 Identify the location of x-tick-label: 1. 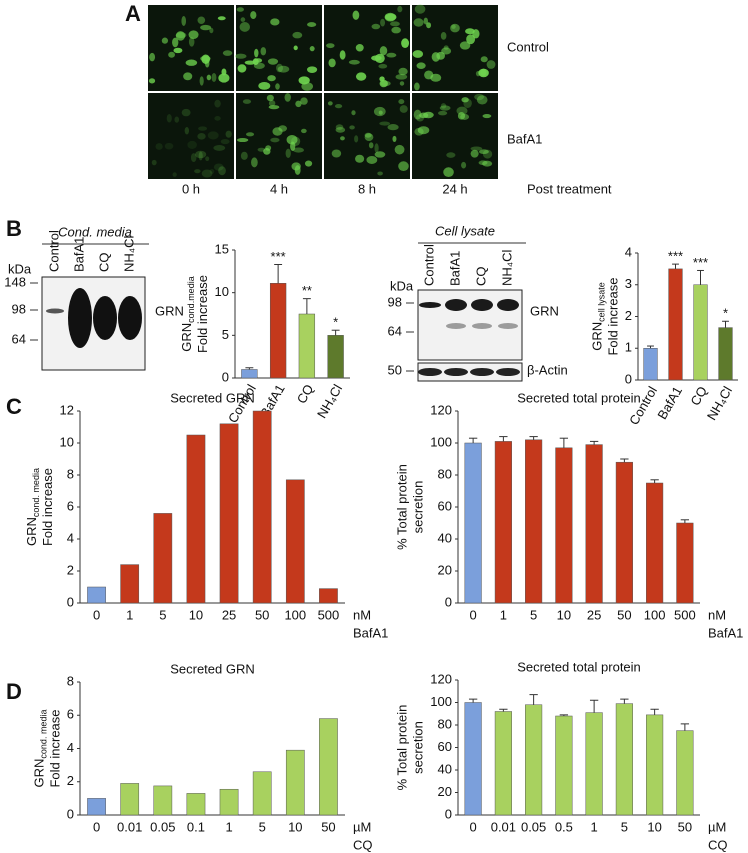
(228, 826).